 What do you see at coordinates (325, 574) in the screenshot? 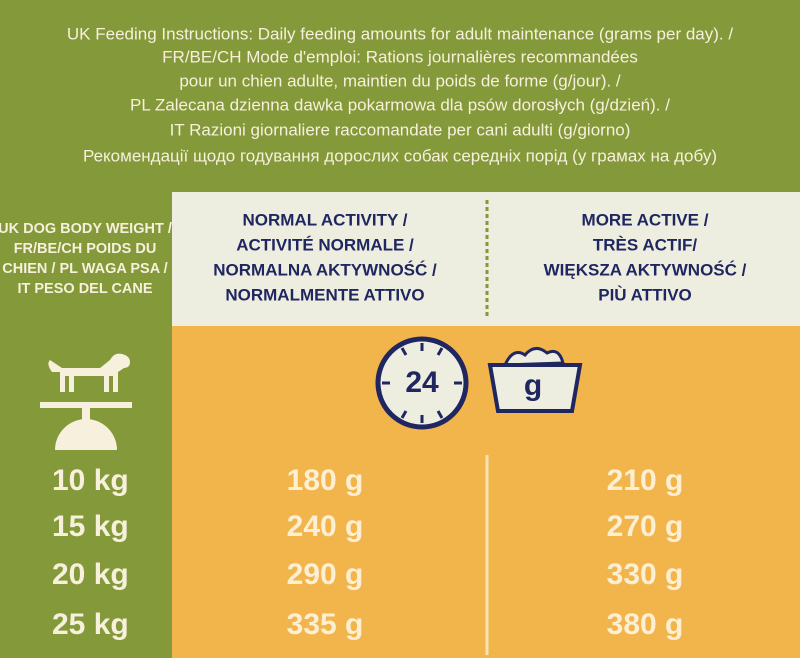
I see `amount: 290 g` at bounding box center [325, 574].